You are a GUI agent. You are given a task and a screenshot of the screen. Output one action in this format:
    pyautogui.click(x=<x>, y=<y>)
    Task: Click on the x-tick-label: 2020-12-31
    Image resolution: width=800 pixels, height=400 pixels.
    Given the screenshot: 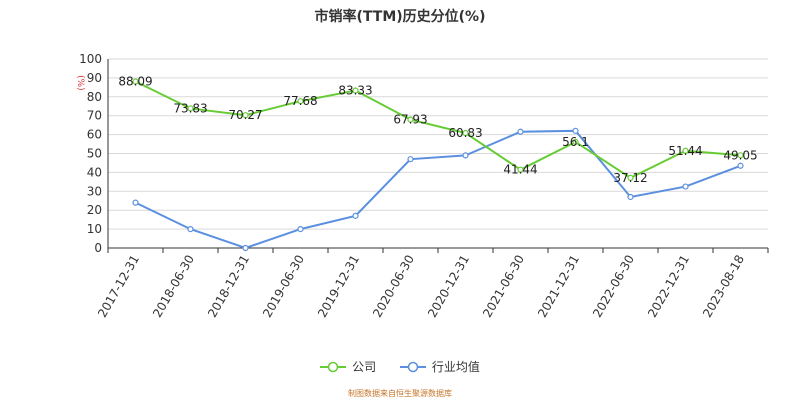 What is the action you would take?
    pyautogui.click(x=448, y=286)
    